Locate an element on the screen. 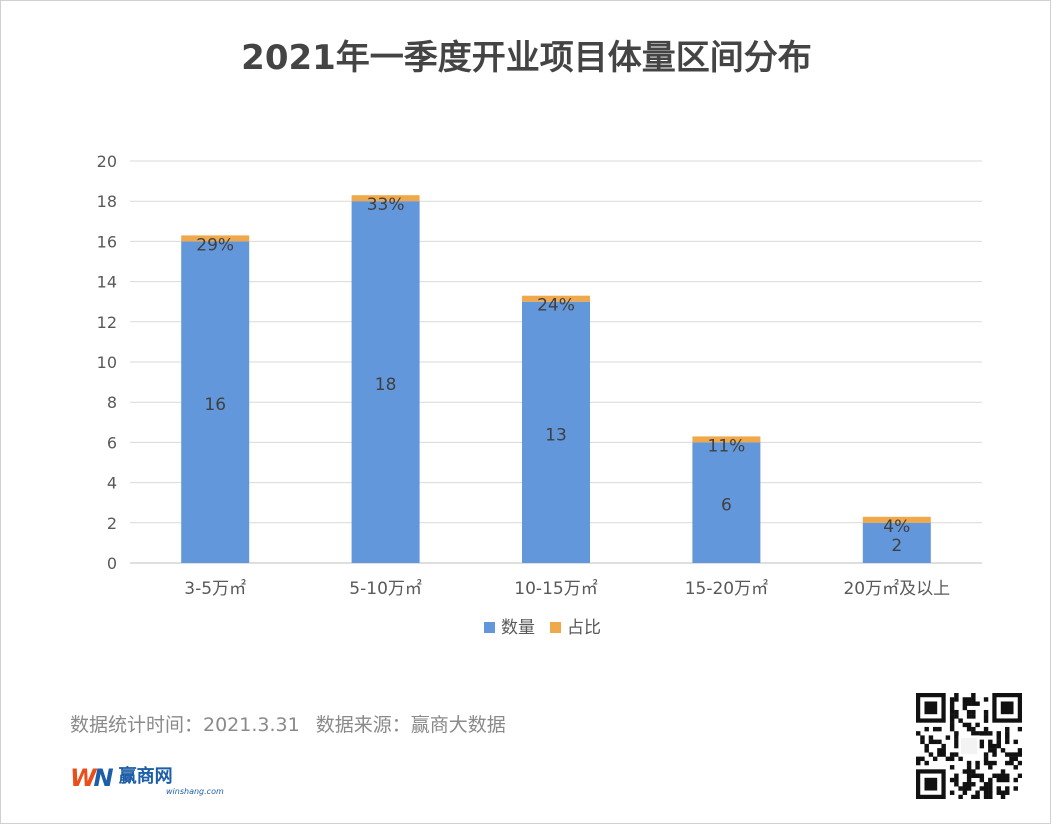 The image size is (1053, 826). y-tick-label: 2 is located at coordinates (112, 523).